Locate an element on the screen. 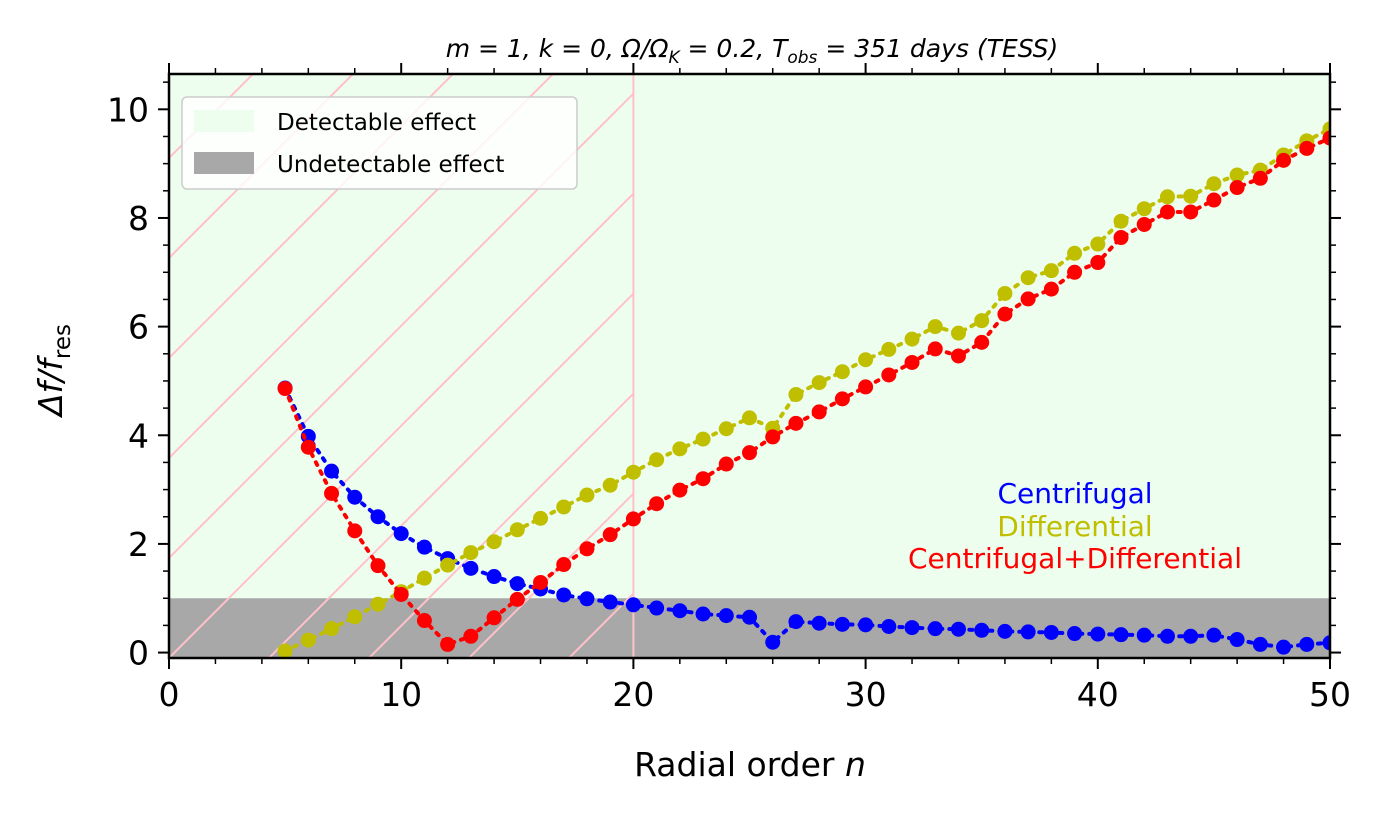  y-tick-label: 6 is located at coordinates (138, 327).